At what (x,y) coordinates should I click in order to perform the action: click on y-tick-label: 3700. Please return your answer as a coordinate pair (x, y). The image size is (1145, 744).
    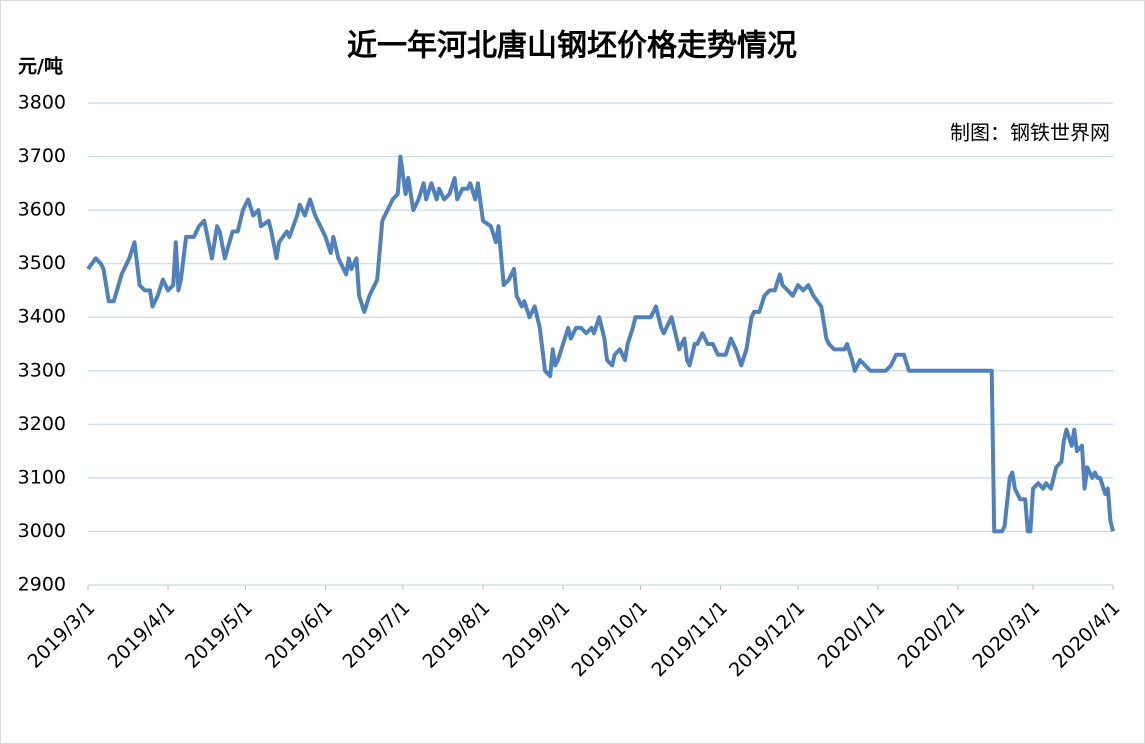
    Looking at the image, I should click on (42, 156).